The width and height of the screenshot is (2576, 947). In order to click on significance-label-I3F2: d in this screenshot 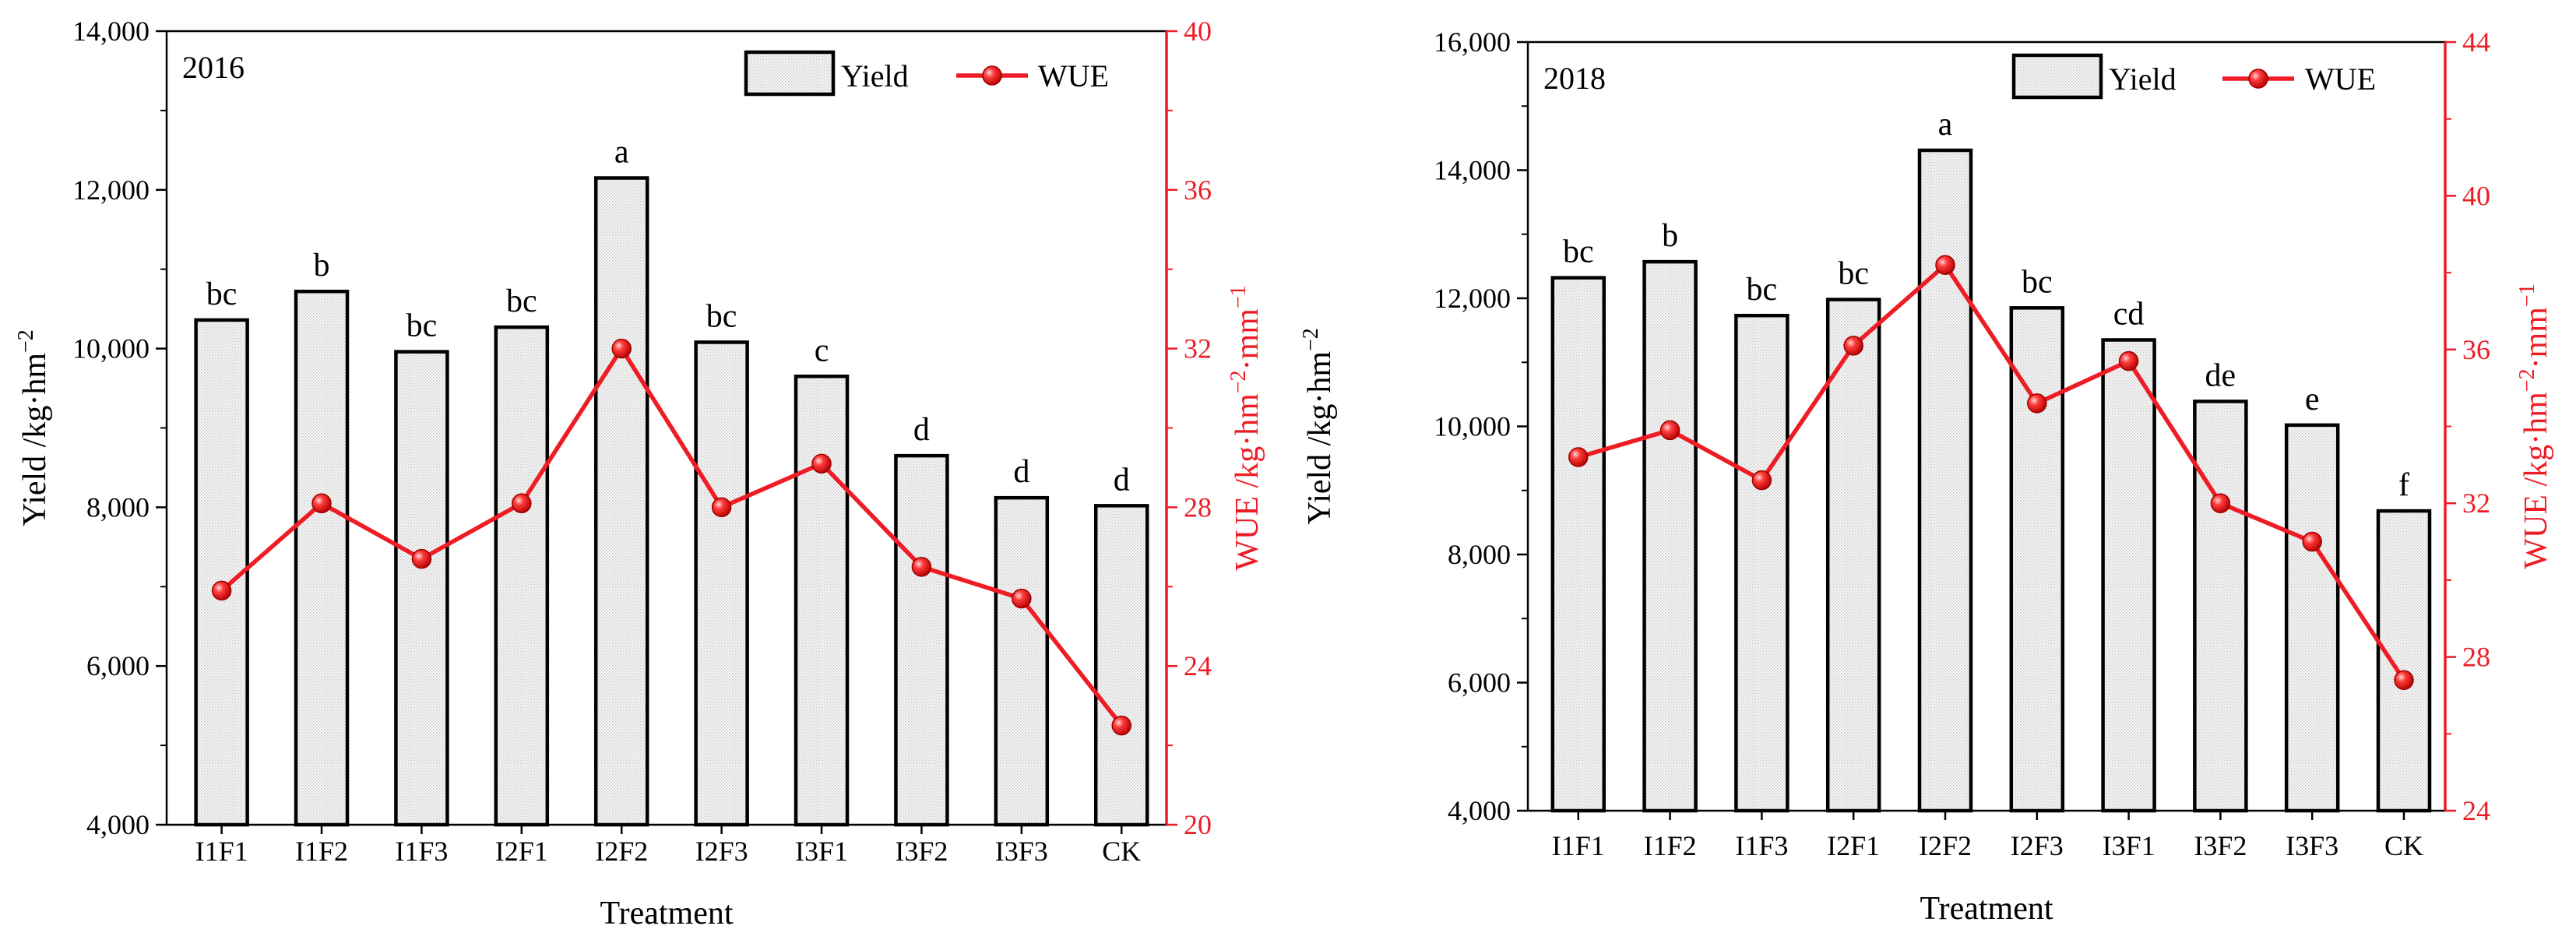, I will do `click(921, 430)`.